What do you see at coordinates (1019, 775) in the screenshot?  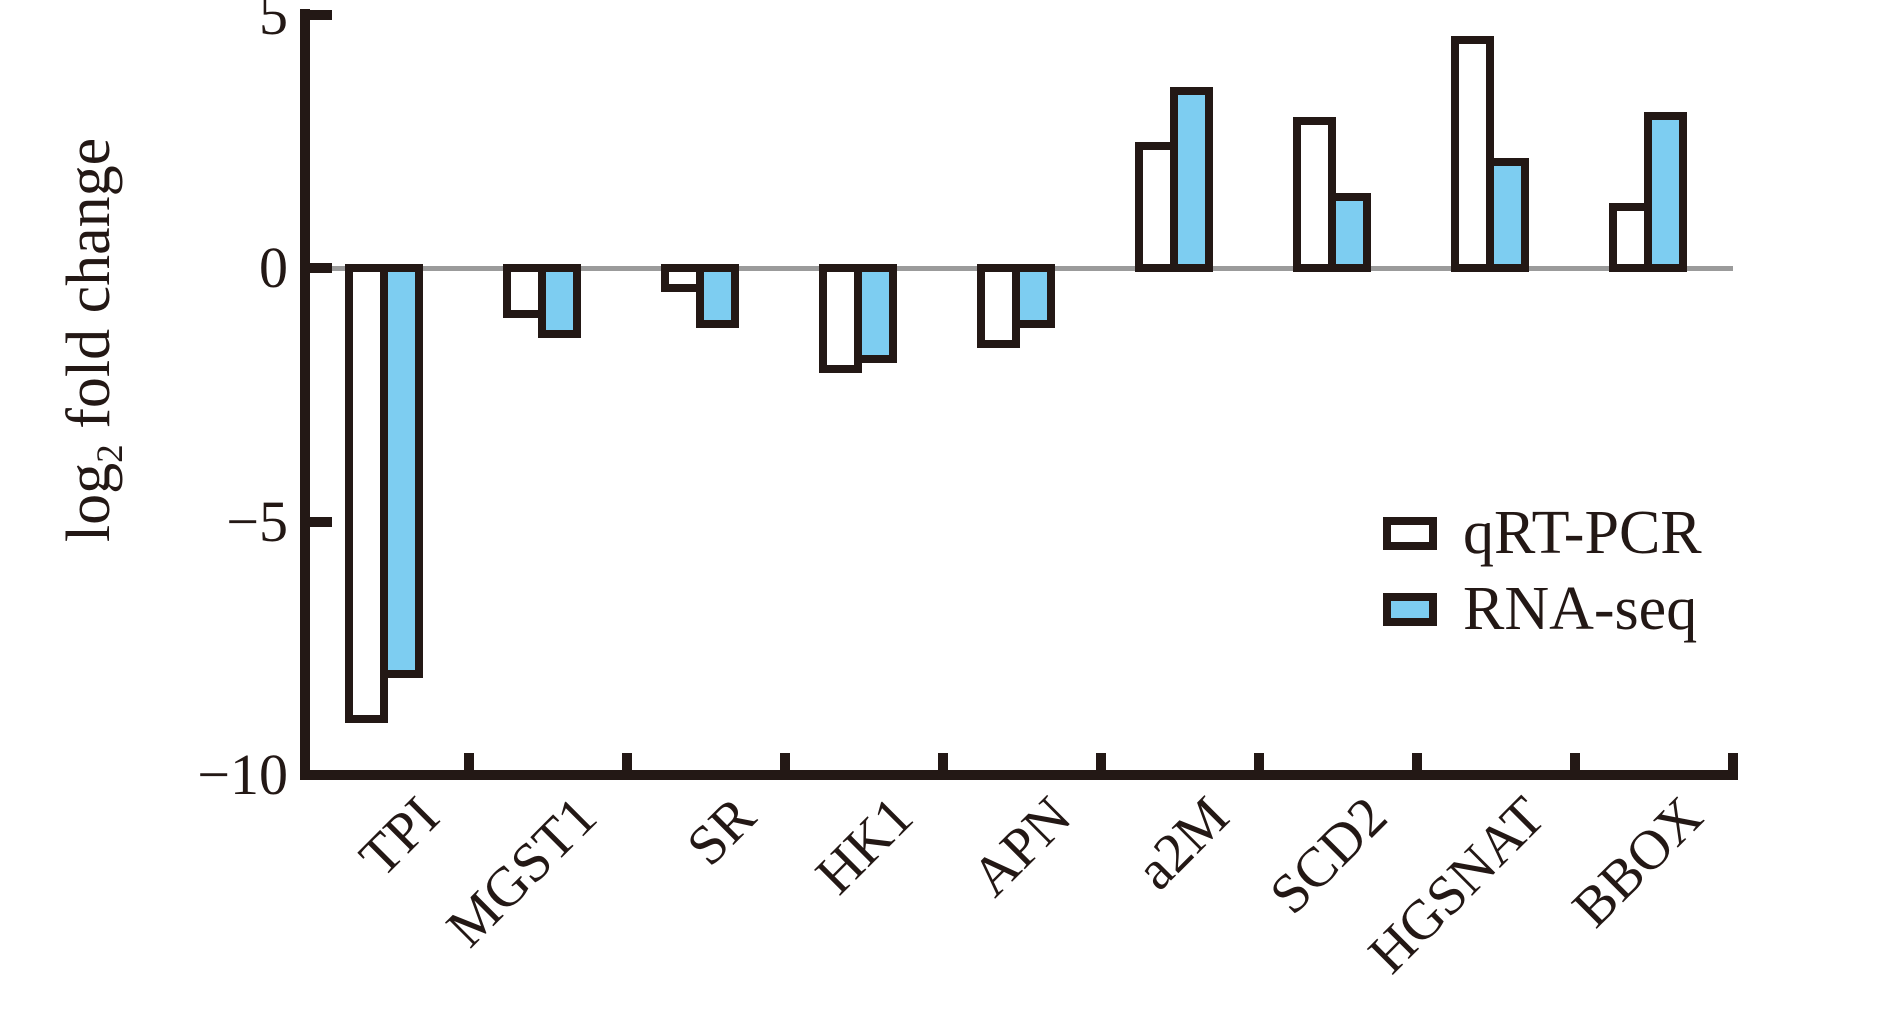 I see `x-axis-line` at bounding box center [1019, 775].